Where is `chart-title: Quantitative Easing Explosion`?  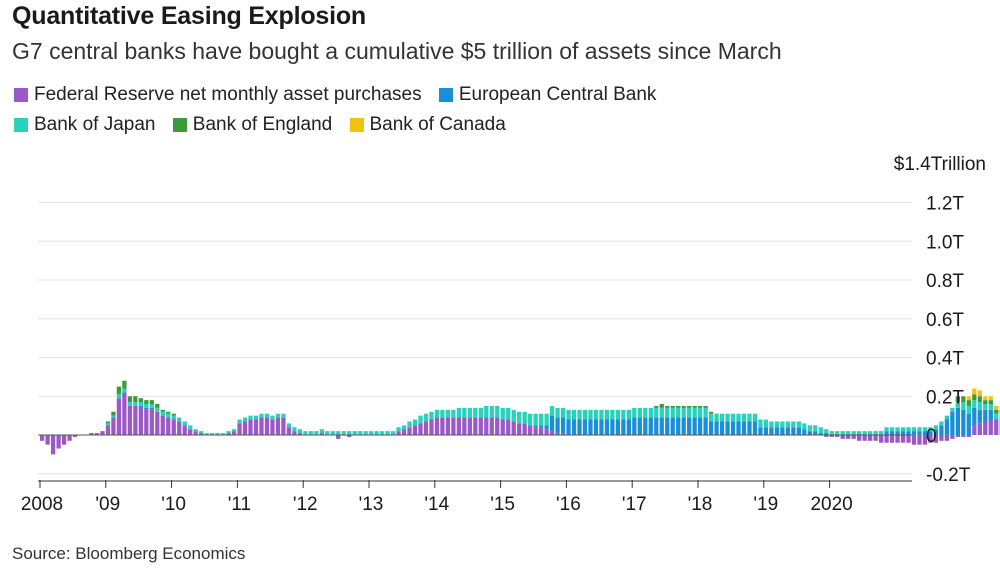 chart-title: Quantitative Easing Explosion is located at coordinates (189, 16).